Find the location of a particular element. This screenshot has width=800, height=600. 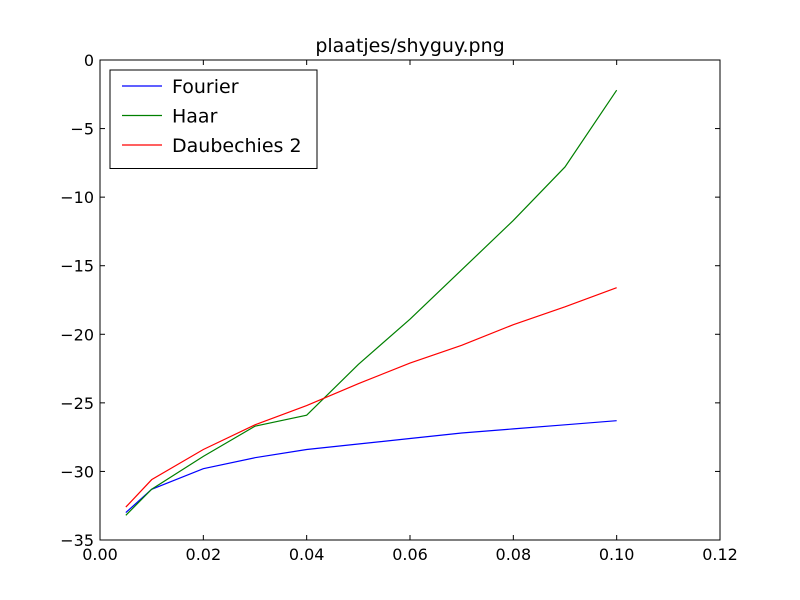

series-line-fourier is located at coordinates (371, 467).